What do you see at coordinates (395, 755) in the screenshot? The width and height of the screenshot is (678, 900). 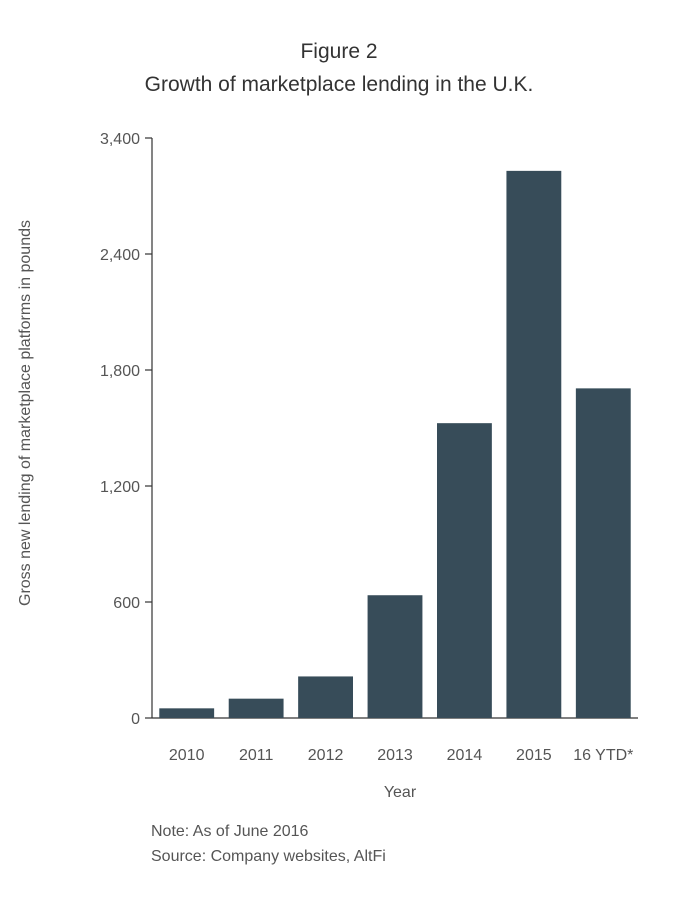 I see `x-tick-label: 2013` at bounding box center [395, 755].